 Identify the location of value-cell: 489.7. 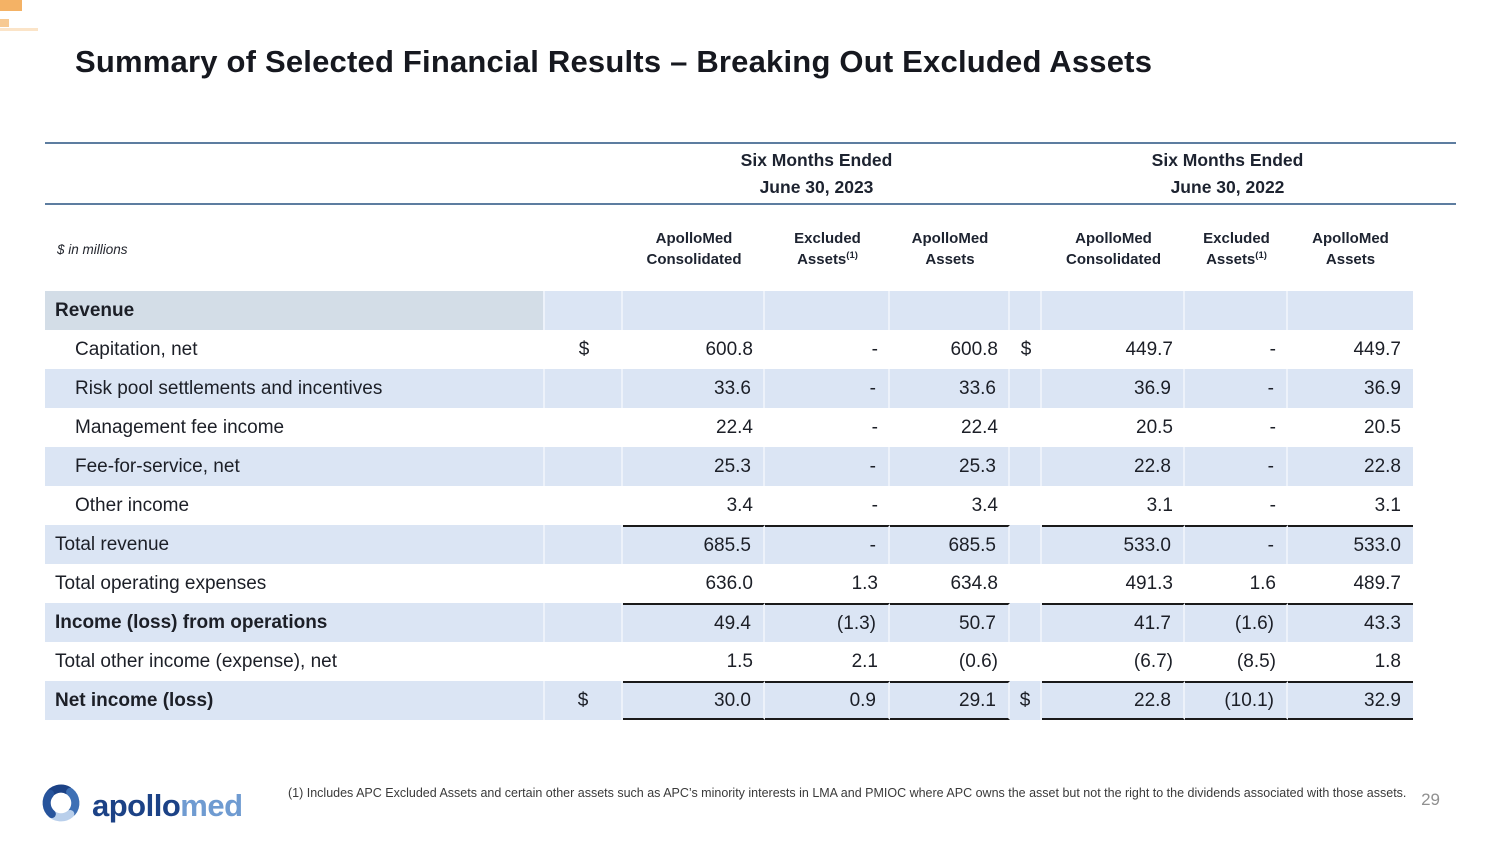
(1377, 583).